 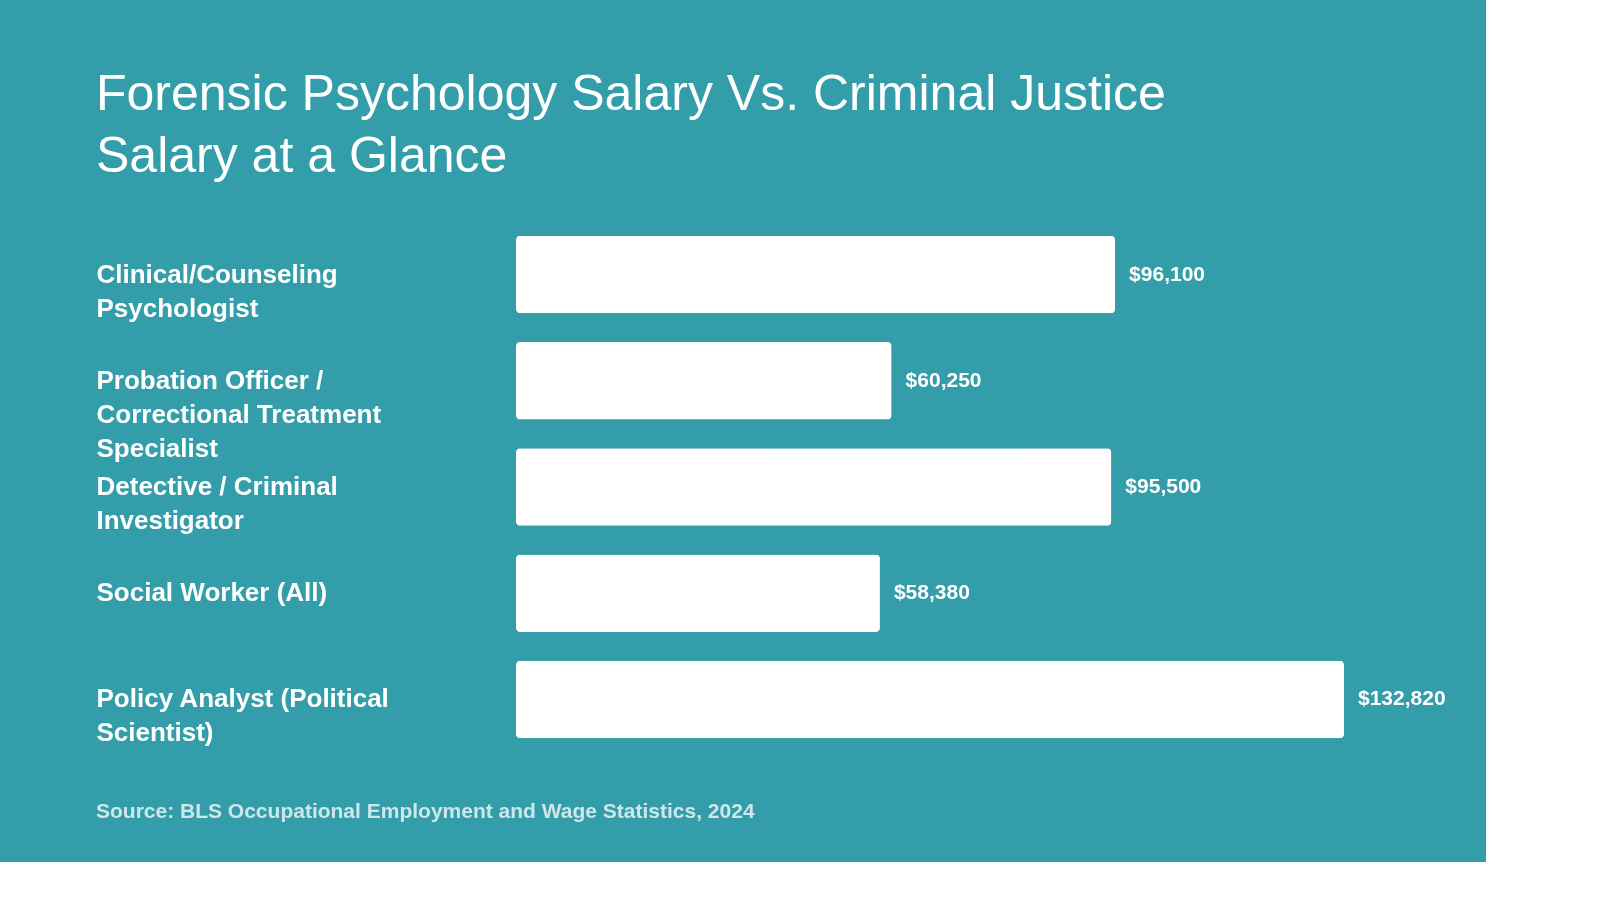 I want to click on data-label: $60,250, so click(x=943, y=379).